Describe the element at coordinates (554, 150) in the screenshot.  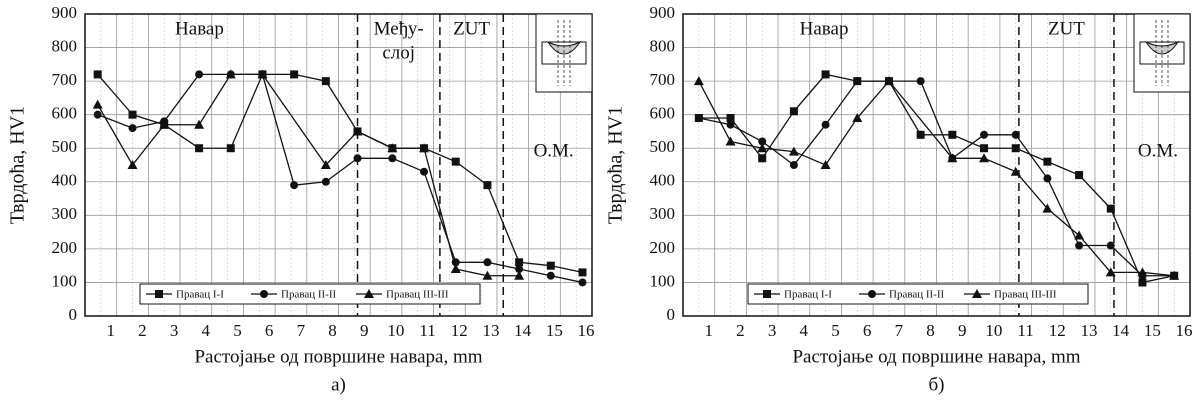
I see `zone-label: О.М.` at that location.